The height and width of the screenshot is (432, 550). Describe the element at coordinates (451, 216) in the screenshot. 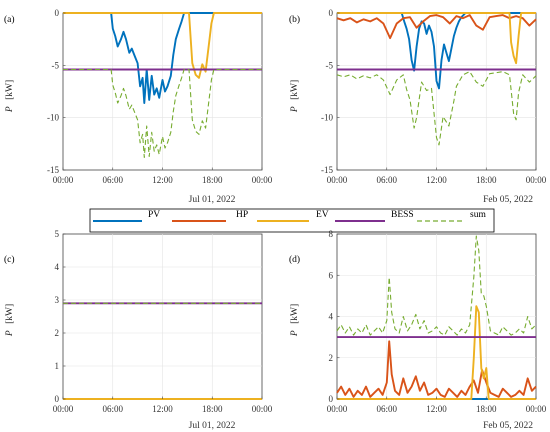

I see `legend-entry-sum: sum` at that location.